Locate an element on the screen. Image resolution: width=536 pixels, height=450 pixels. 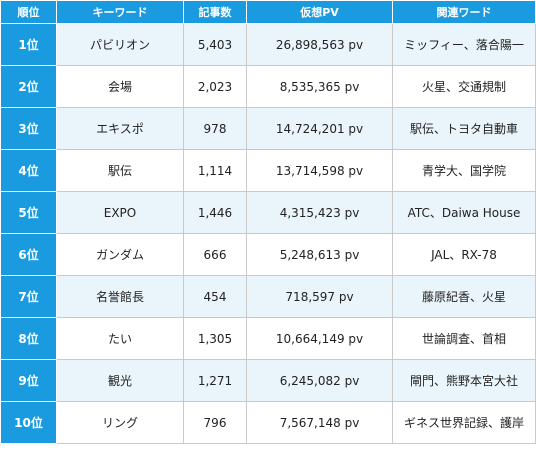
articles-cell: 666 is located at coordinates (215, 254).